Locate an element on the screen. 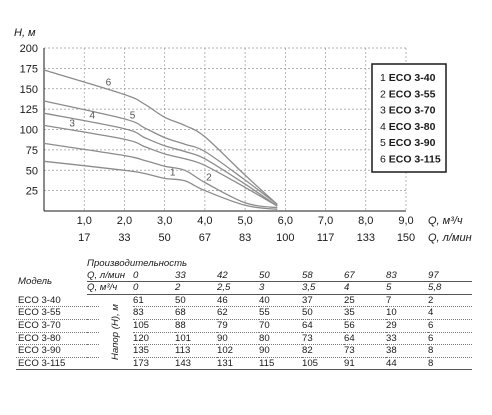 The height and width of the screenshot is (415, 492). y-tick-label: 150 is located at coordinates (29, 90).